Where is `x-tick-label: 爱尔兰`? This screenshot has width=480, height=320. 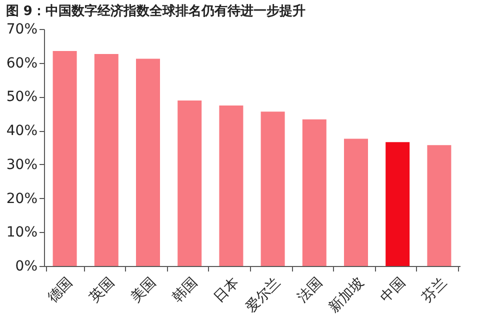 x-tick-label: 爱尔兰 is located at coordinates (263, 295).